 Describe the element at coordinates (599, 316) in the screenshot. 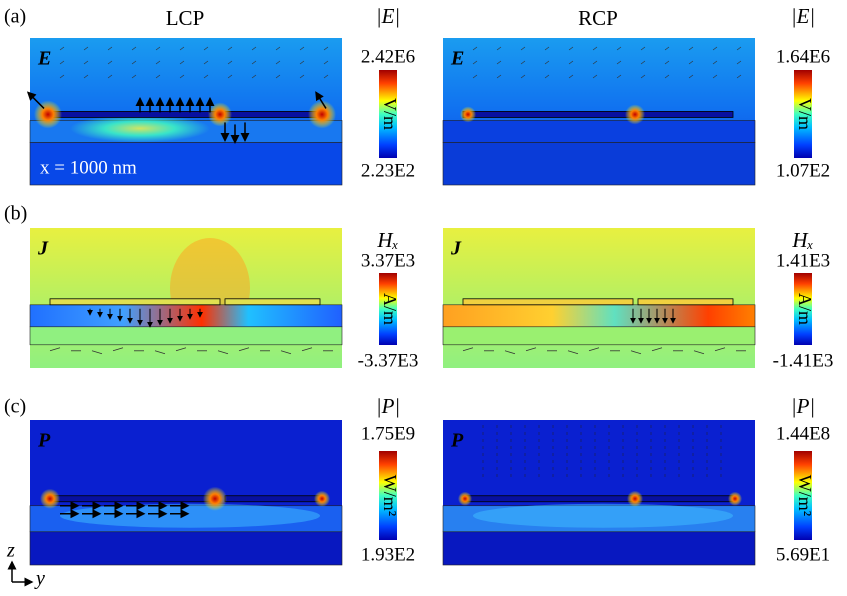

I see `strip-field` at that location.